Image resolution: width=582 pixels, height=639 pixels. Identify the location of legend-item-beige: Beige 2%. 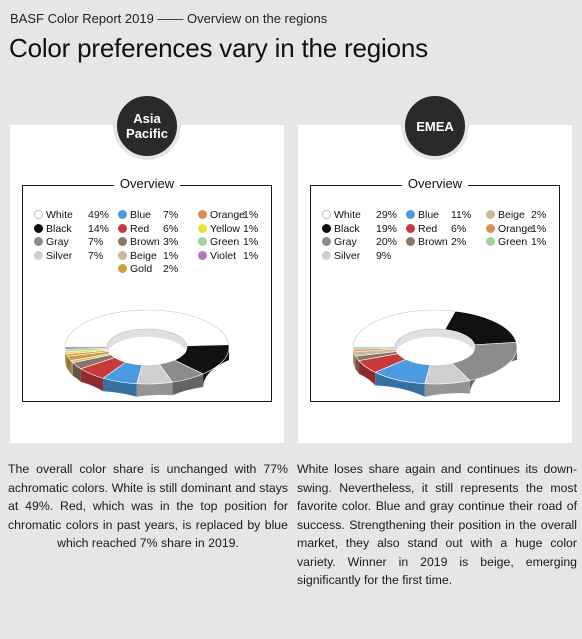
(516, 215).